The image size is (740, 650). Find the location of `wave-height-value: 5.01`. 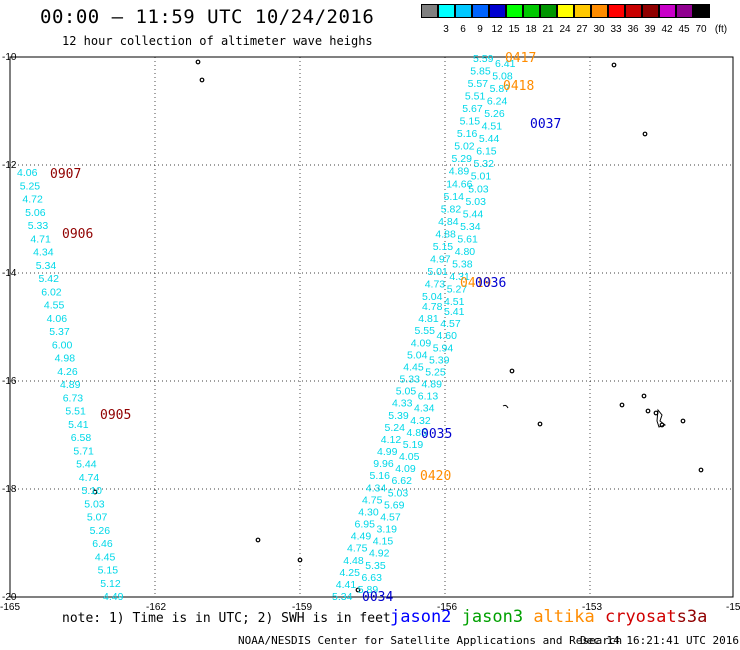

wave-height-value: 5.01 is located at coordinates (437, 272).